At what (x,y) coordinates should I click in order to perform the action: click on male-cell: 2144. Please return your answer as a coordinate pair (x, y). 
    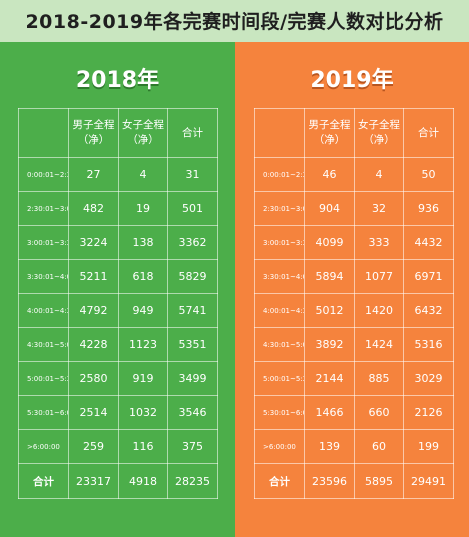
    Looking at the image, I should click on (329, 378).